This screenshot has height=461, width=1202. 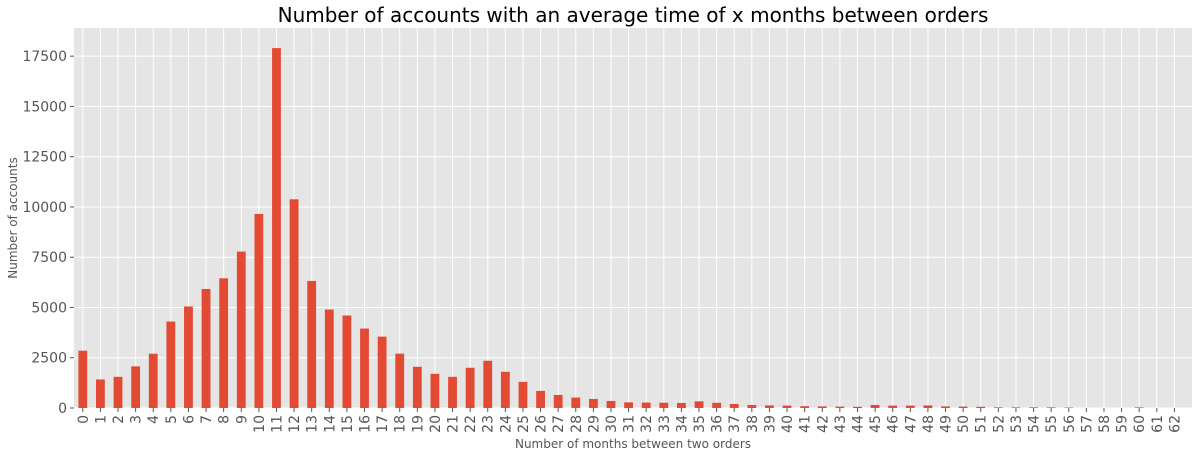 What do you see at coordinates (1035, 424) in the screenshot?
I see `x-tick-label: 54` at bounding box center [1035, 424].